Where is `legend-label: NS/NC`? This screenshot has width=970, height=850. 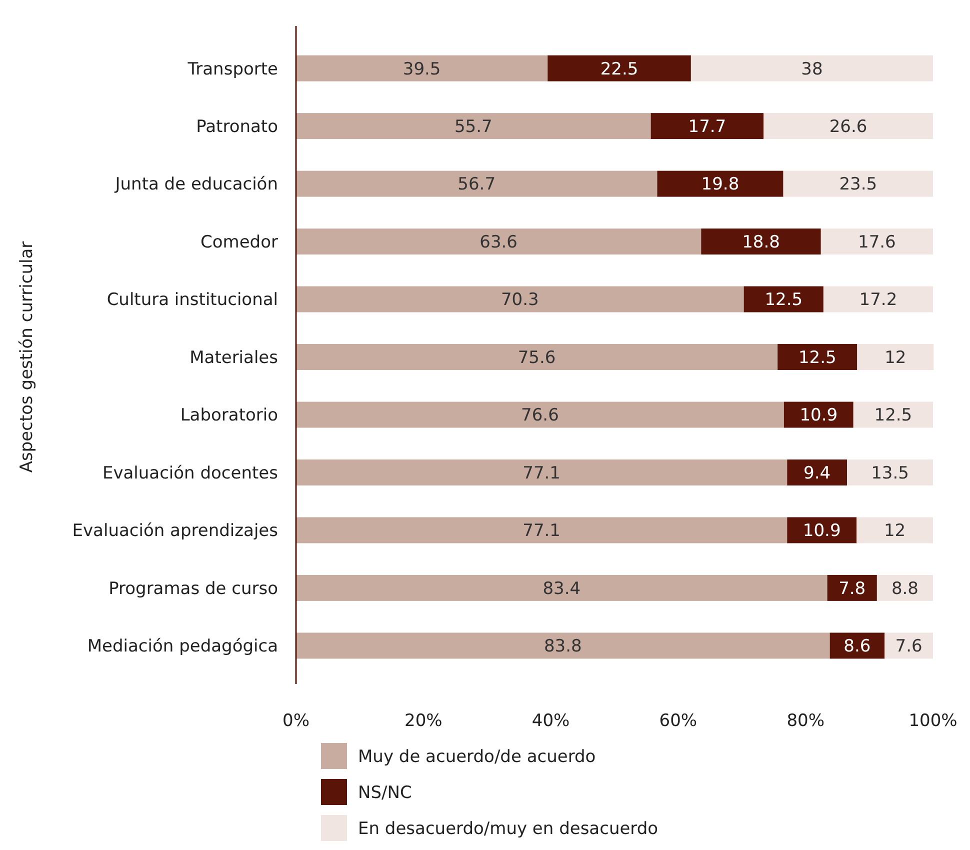 legend-label: NS/NC is located at coordinates (385, 792).